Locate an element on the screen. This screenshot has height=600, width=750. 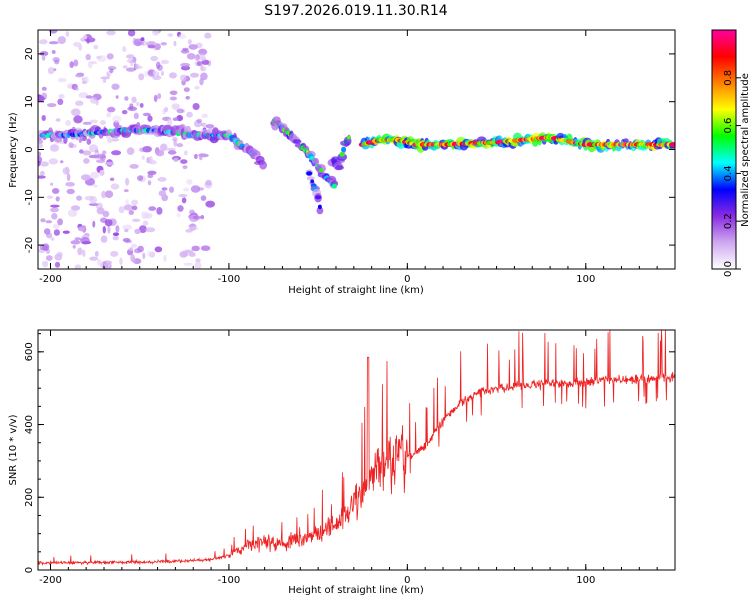
colorbar-label: Normalized spectral amplitude is located at coordinates (745, 150).